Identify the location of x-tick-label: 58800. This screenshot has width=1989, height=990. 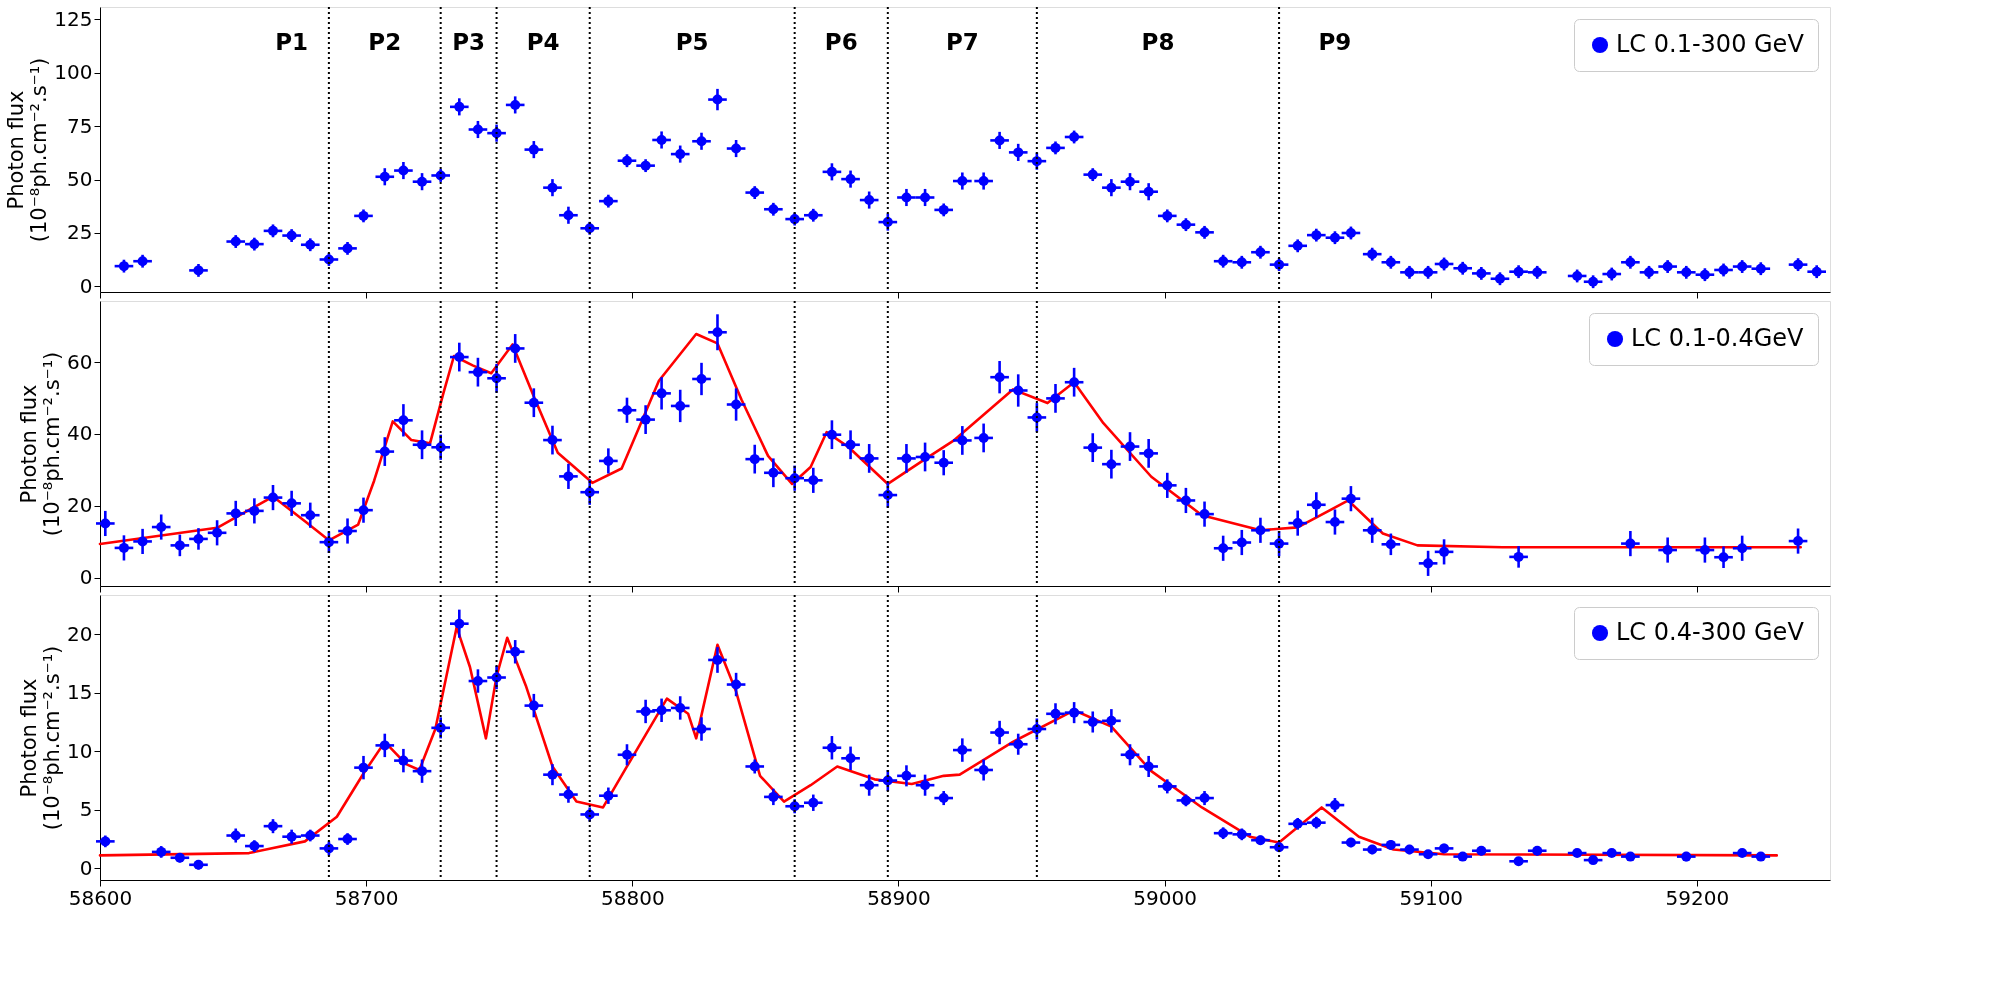
(633, 897).